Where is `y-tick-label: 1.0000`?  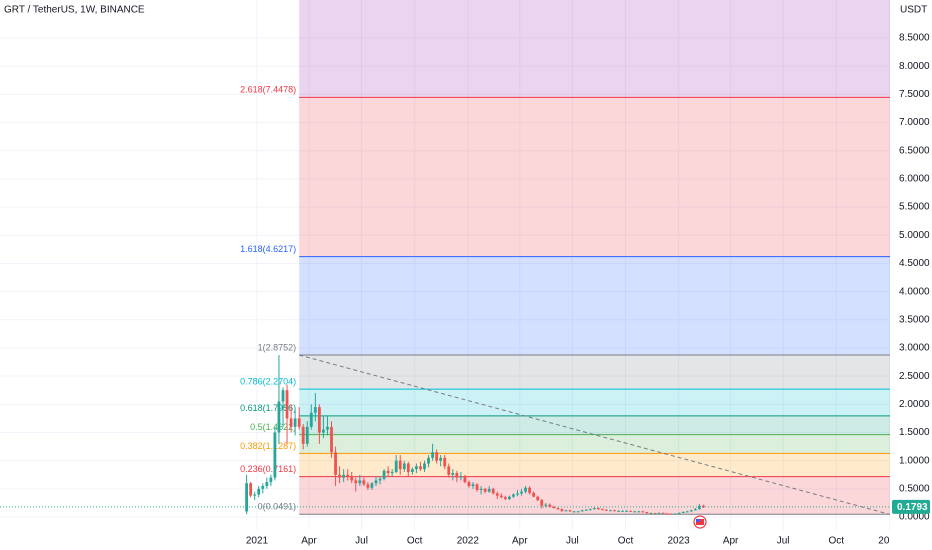
y-tick-label: 1.0000 is located at coordinates (914, 460).